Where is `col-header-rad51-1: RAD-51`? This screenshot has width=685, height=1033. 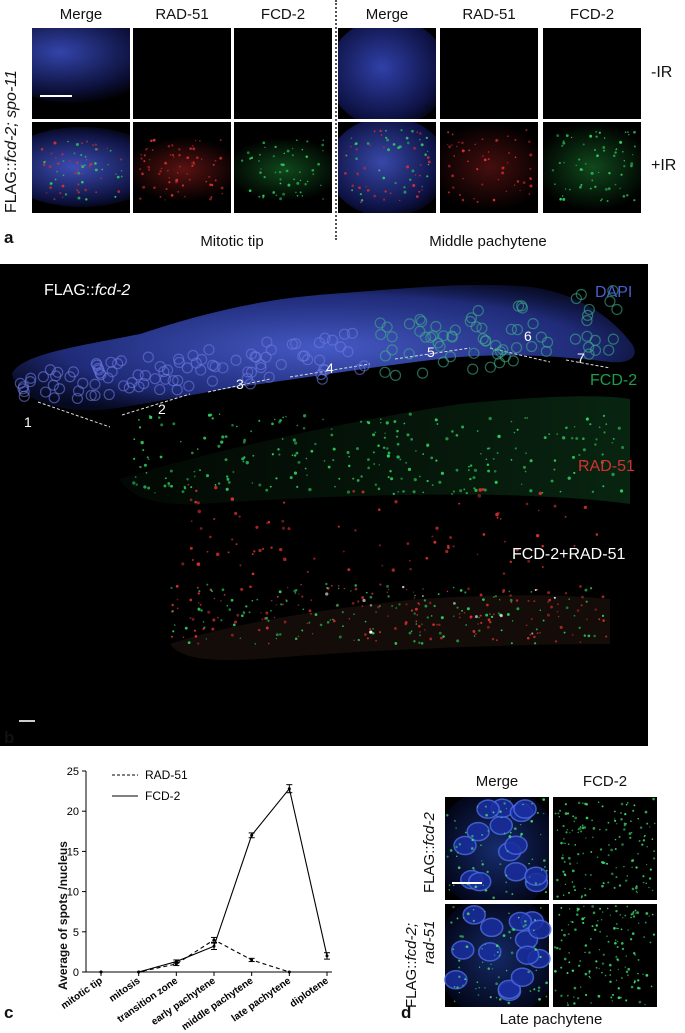
col-header-rad51-1: RAD-51 is located at coordinates (182, 14).